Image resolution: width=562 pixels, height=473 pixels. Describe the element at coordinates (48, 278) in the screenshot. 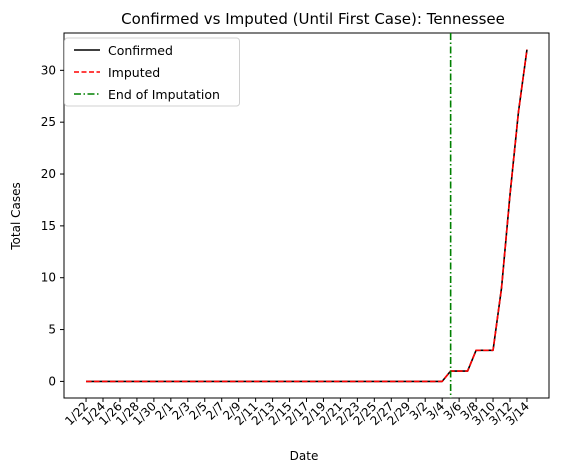

I see `y-tick-label: 10` at that location.